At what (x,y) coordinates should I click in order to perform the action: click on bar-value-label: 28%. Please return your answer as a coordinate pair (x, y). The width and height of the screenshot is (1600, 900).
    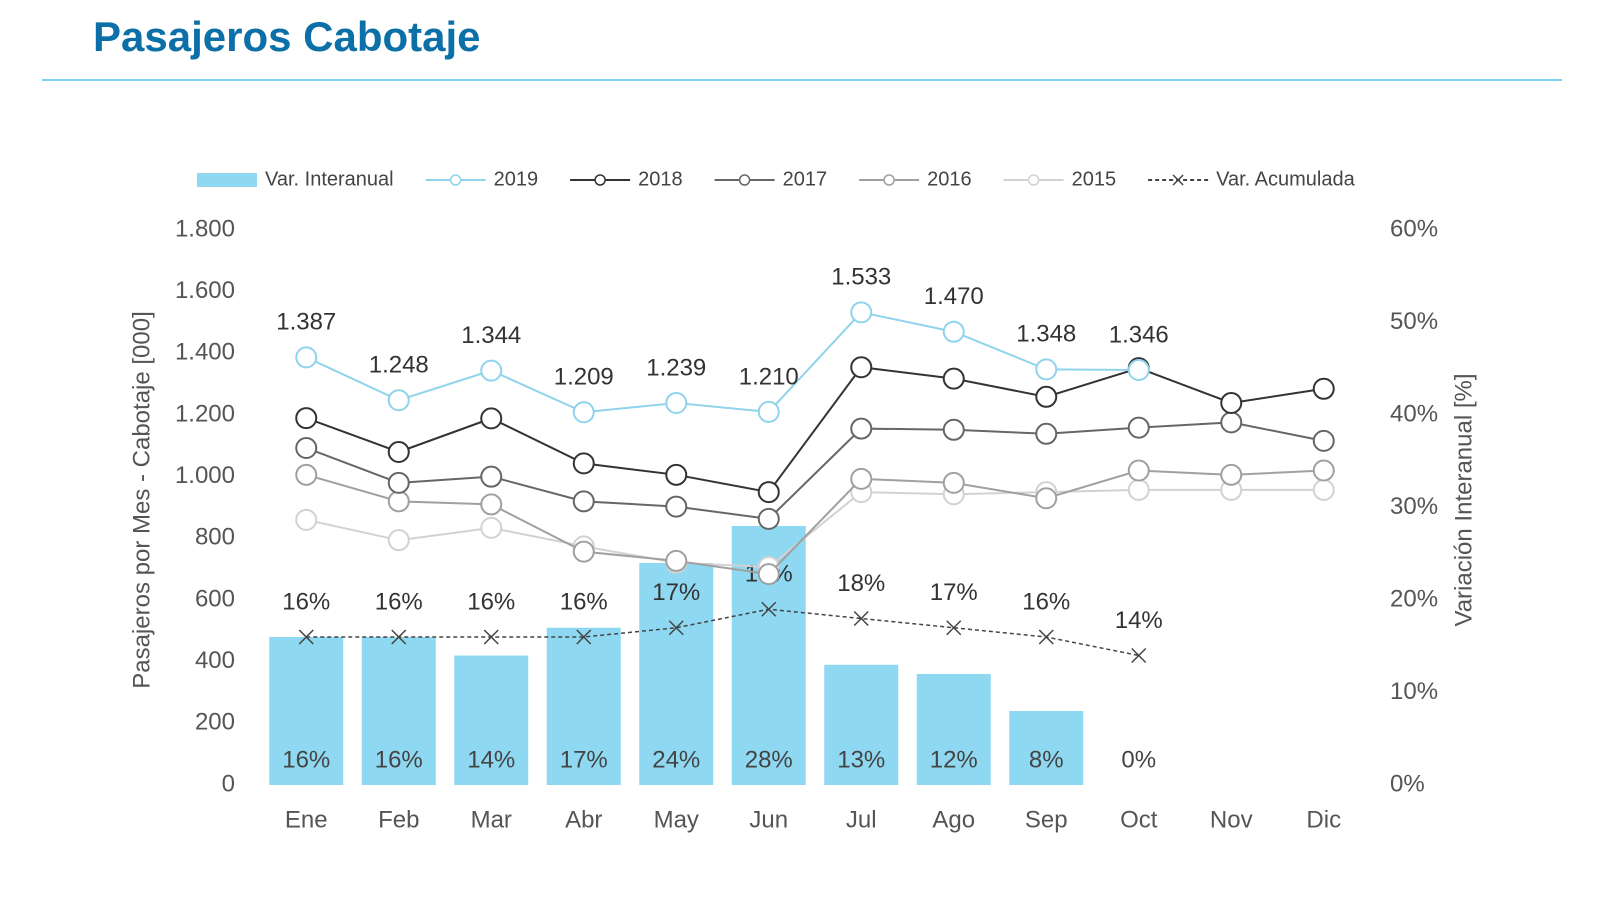
    Looking at the image, I should click on (769, 759).